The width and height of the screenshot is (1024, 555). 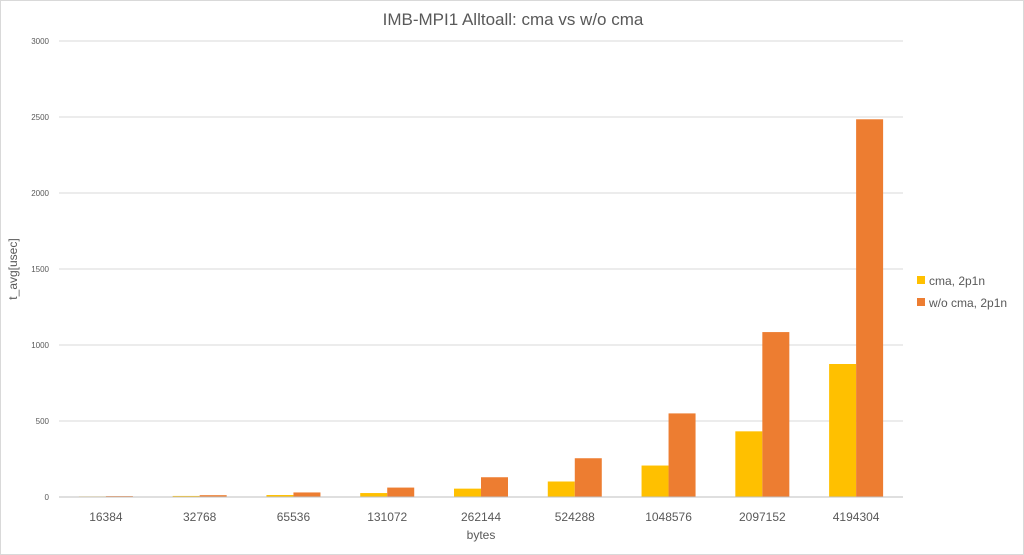 What do you see at coordinates (962, 292) in the screenshot?
I see `legend: cma, 2p1n w/o cma, 2p1n` at bounding box center [962, 292].